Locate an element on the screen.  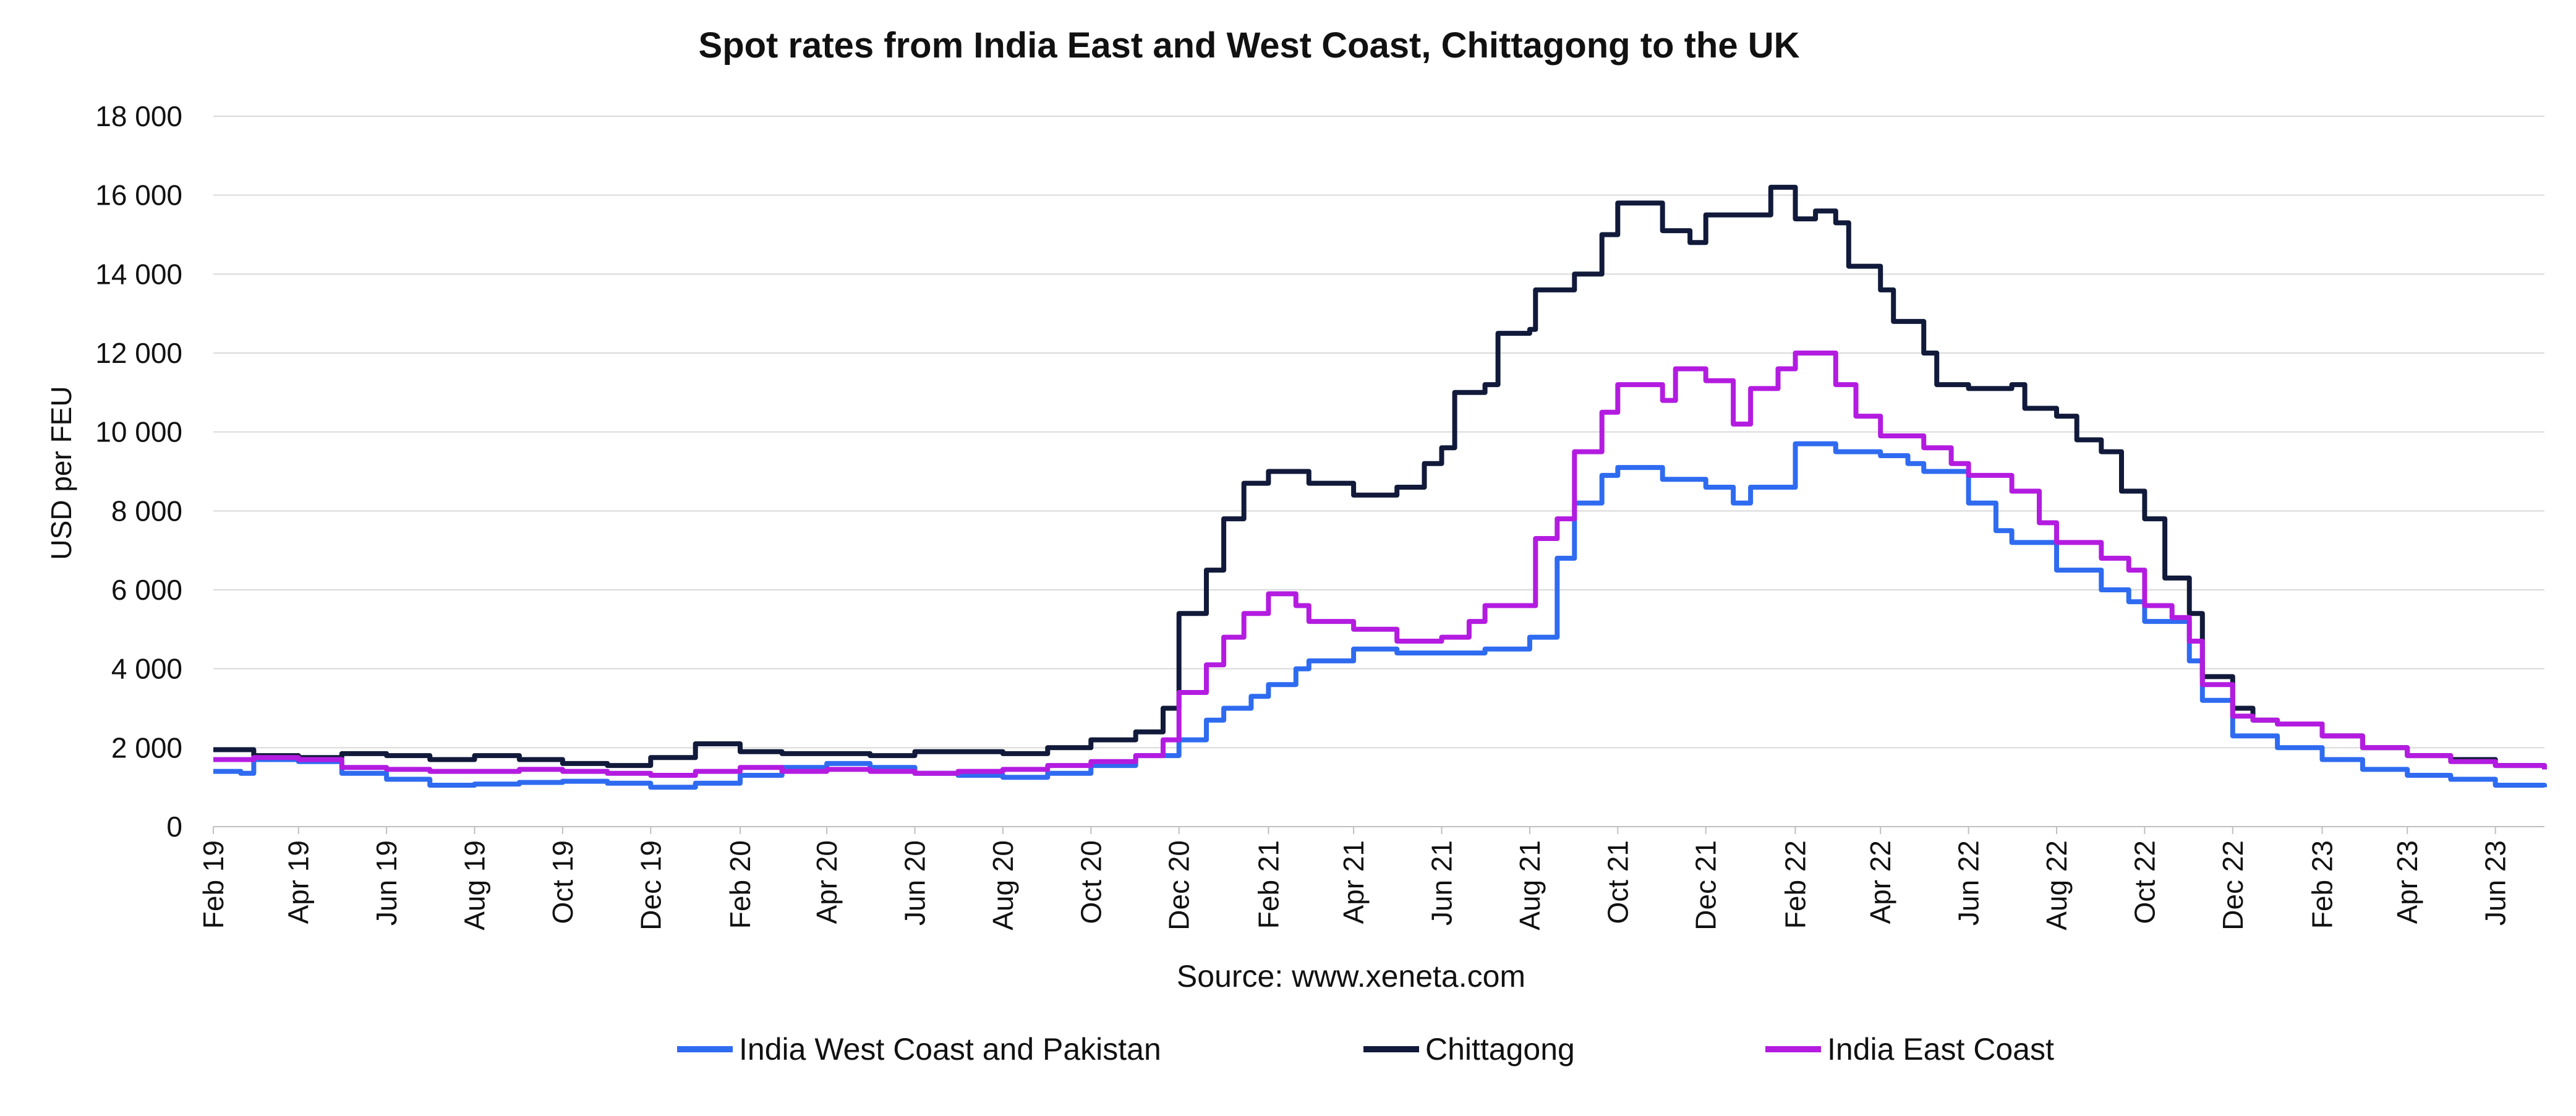
legend-label-india-west-coast-and-pakistan: India West Coast and Pakistan is located at coordinates (950, 1049).